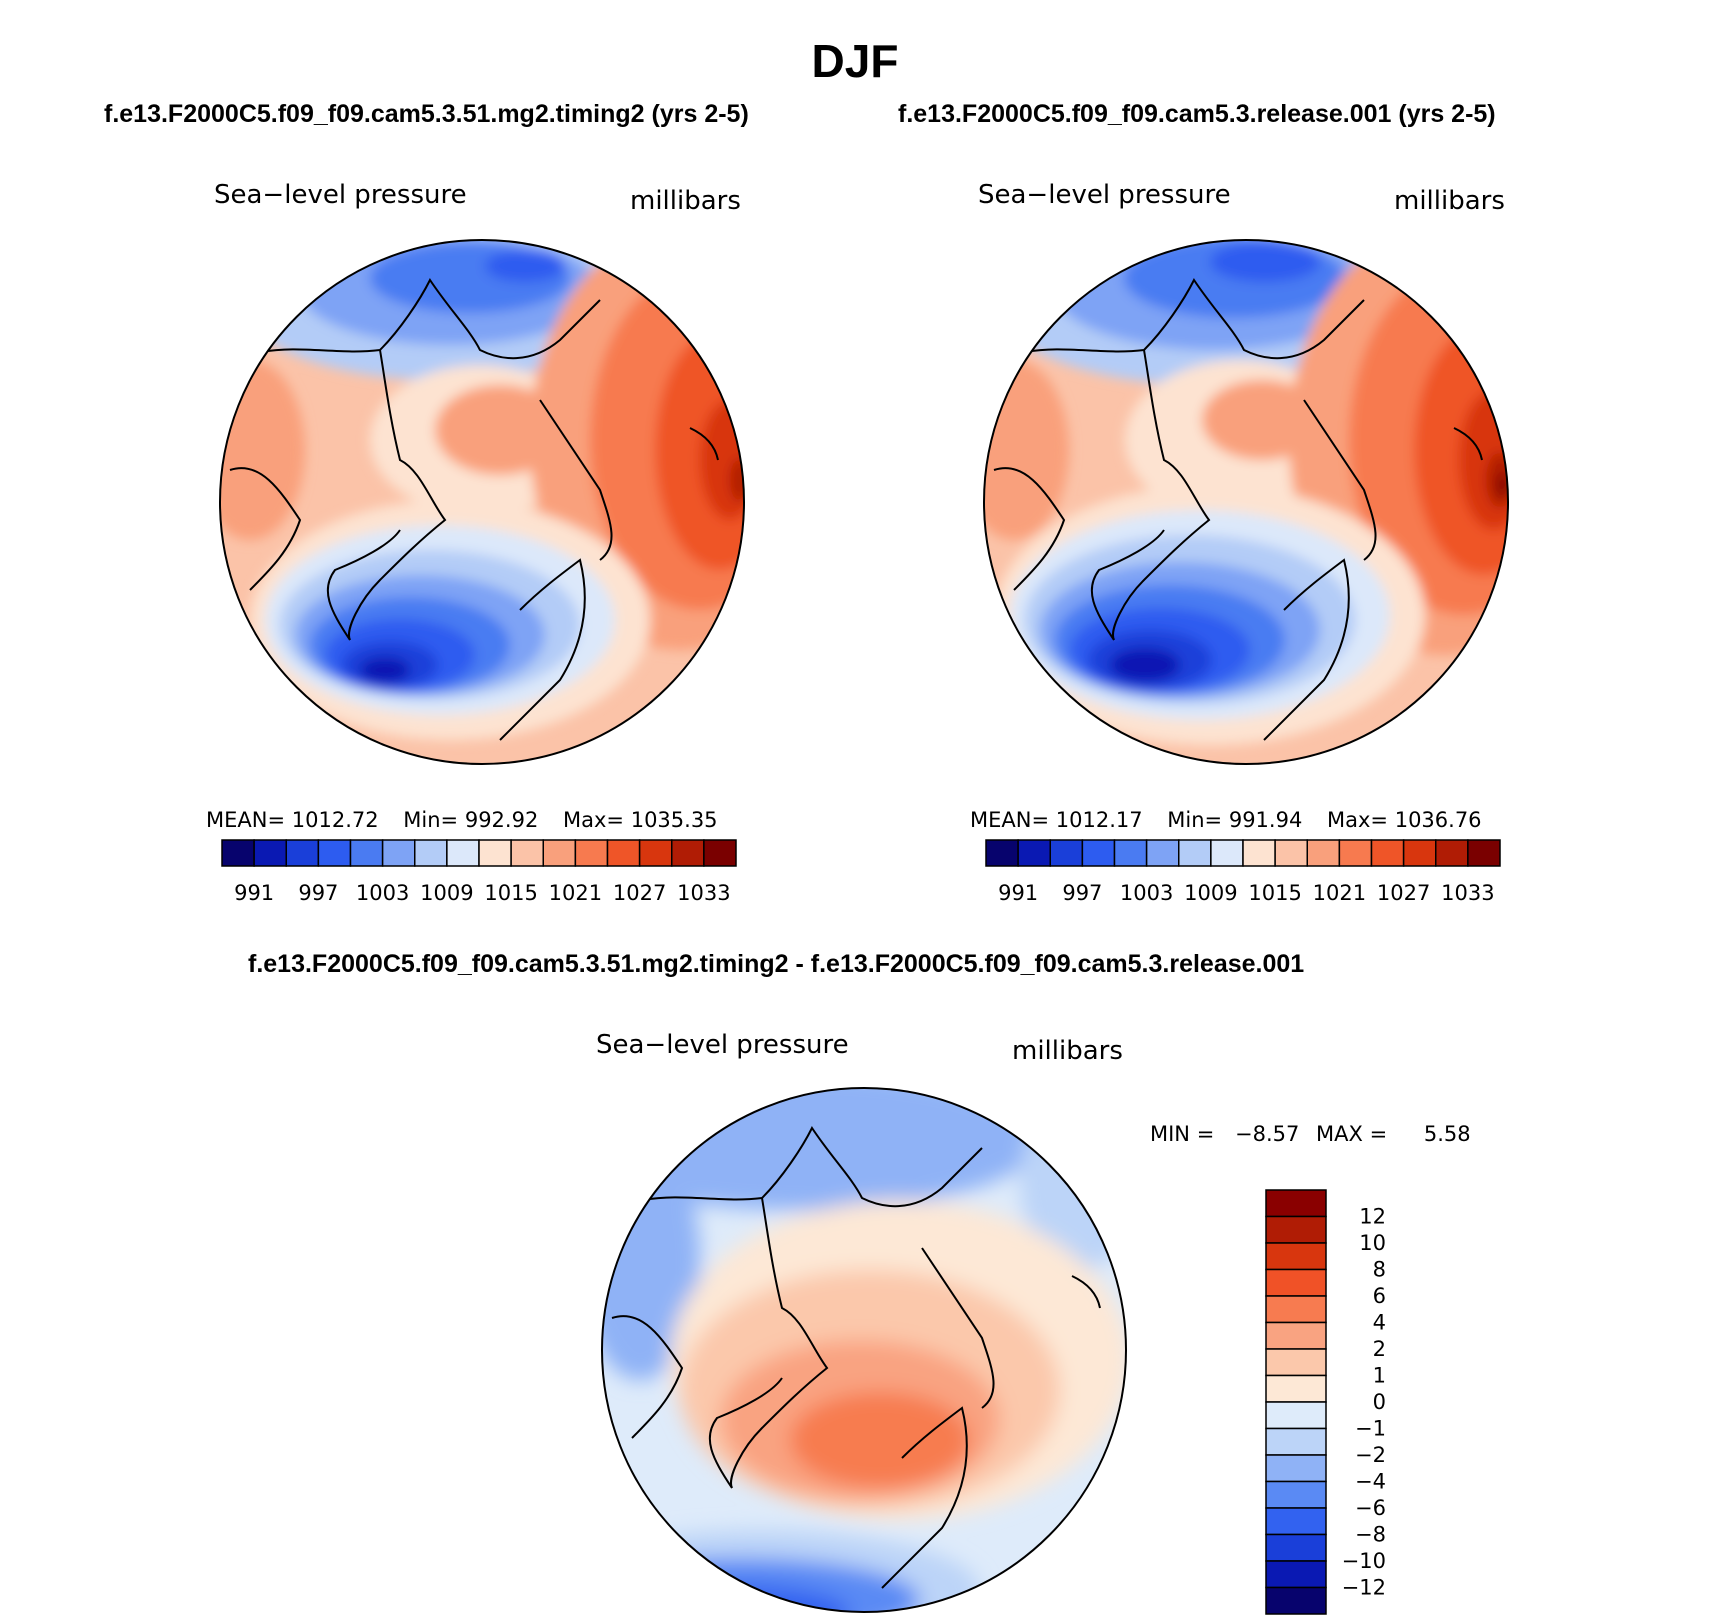 The height and width of the screenshot is (1615, 1710). I want to click on right-west-high, so click(1026, 450).